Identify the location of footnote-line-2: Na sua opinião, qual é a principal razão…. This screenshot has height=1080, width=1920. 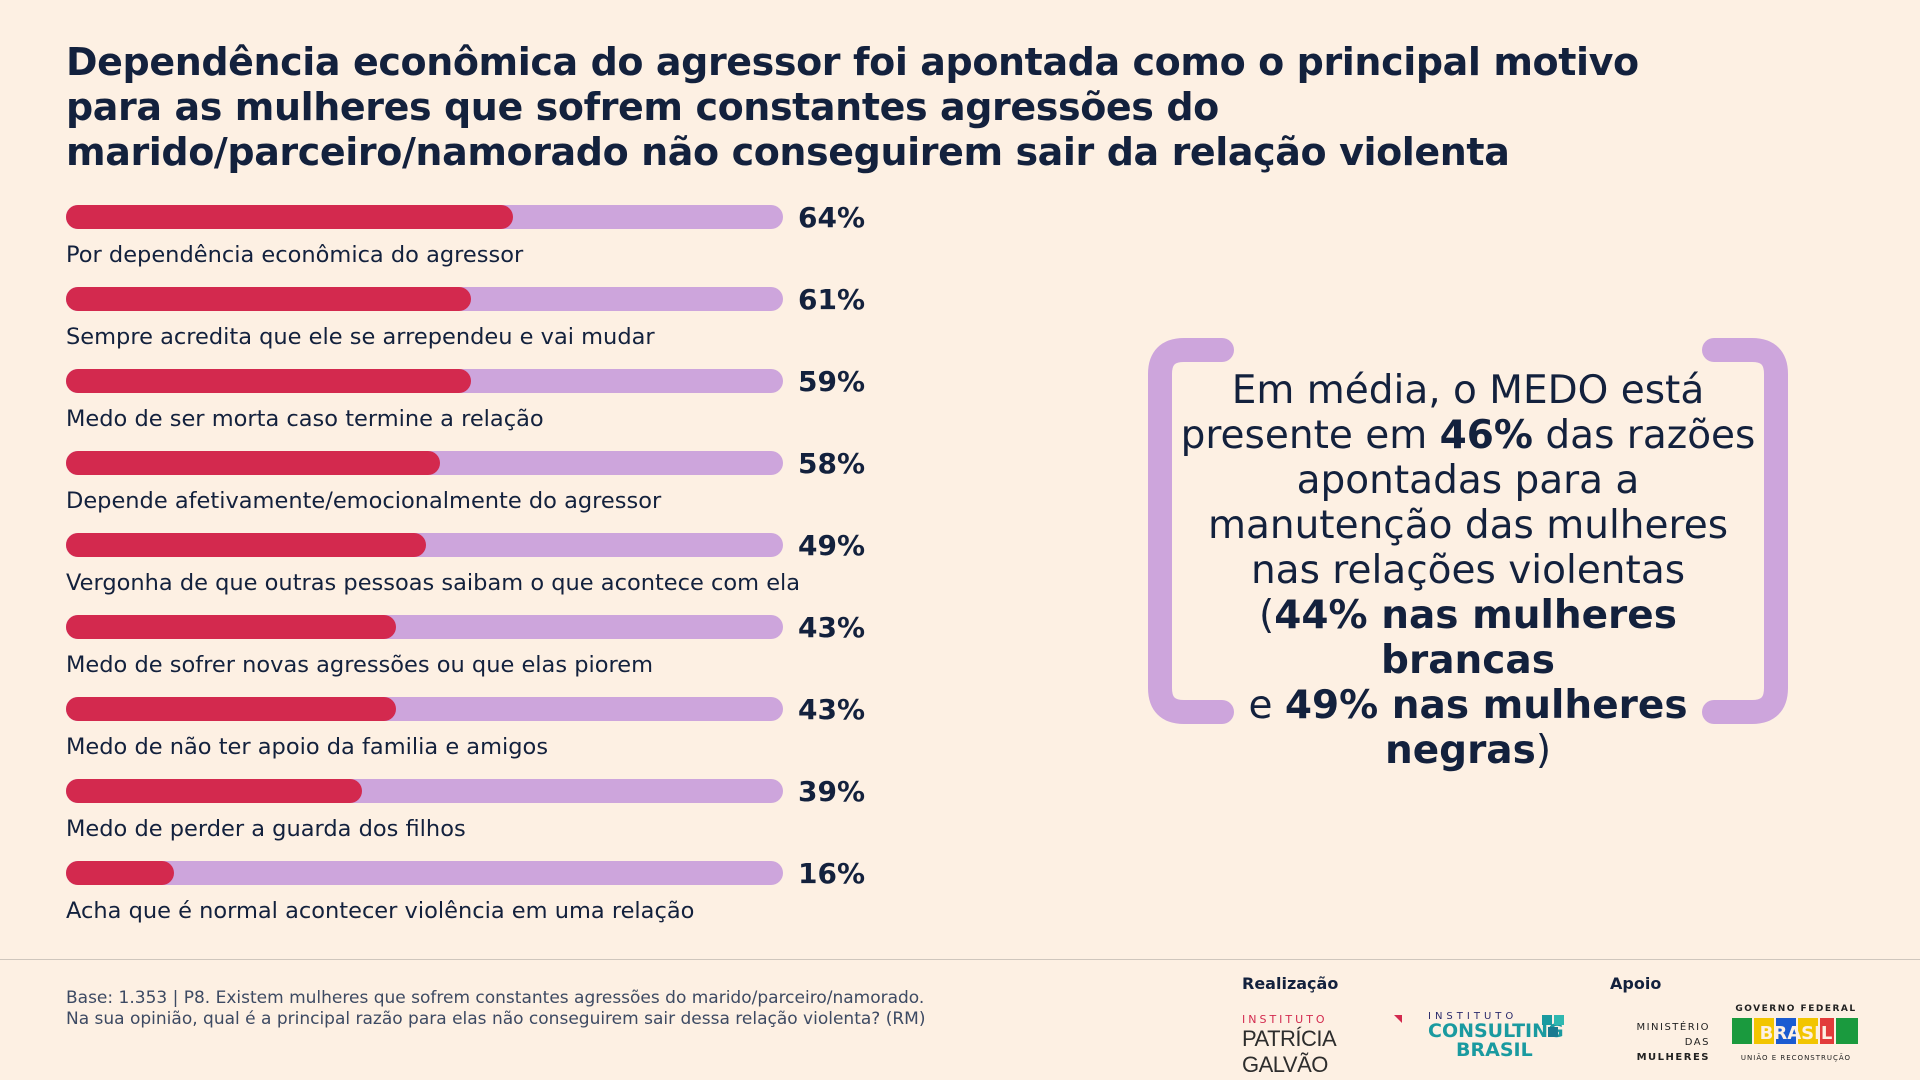
(496, 1019).